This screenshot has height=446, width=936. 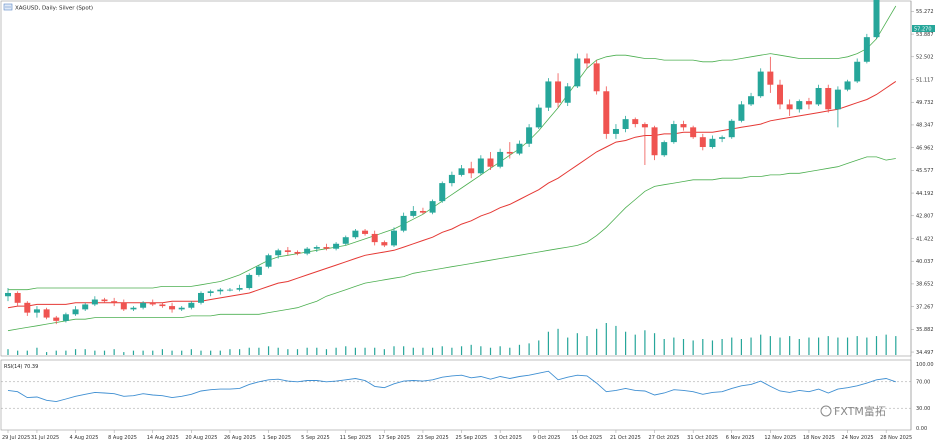 I want to click on date-tick-label: 31 Oct 2025, so click(x=702, y=438).